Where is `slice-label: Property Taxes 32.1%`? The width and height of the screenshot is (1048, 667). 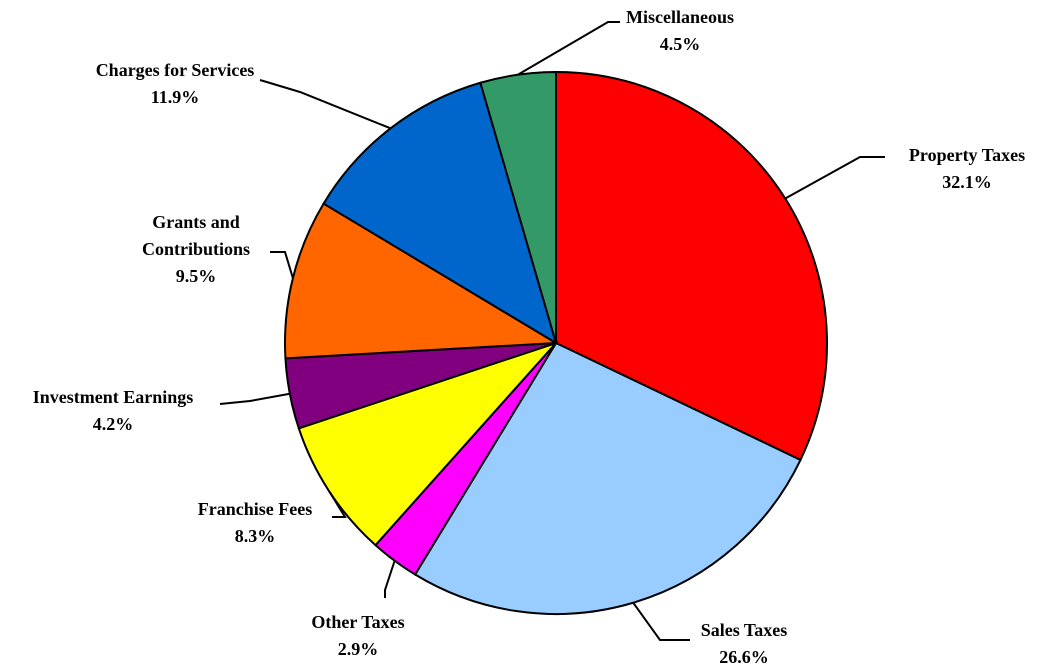
slice-label: Property Taxes 32.1% is located at coordinates (967, 169).